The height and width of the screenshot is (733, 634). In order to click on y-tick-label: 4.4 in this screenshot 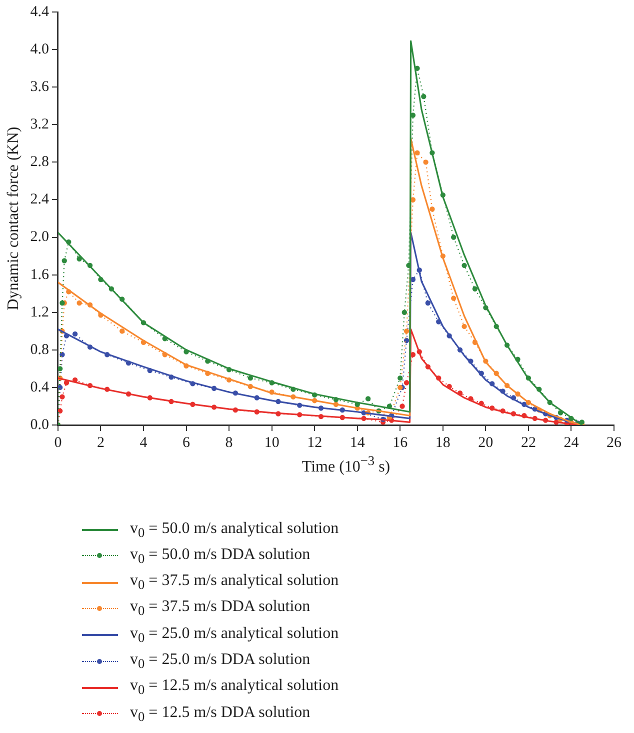, I will do `click(40, 12)`.